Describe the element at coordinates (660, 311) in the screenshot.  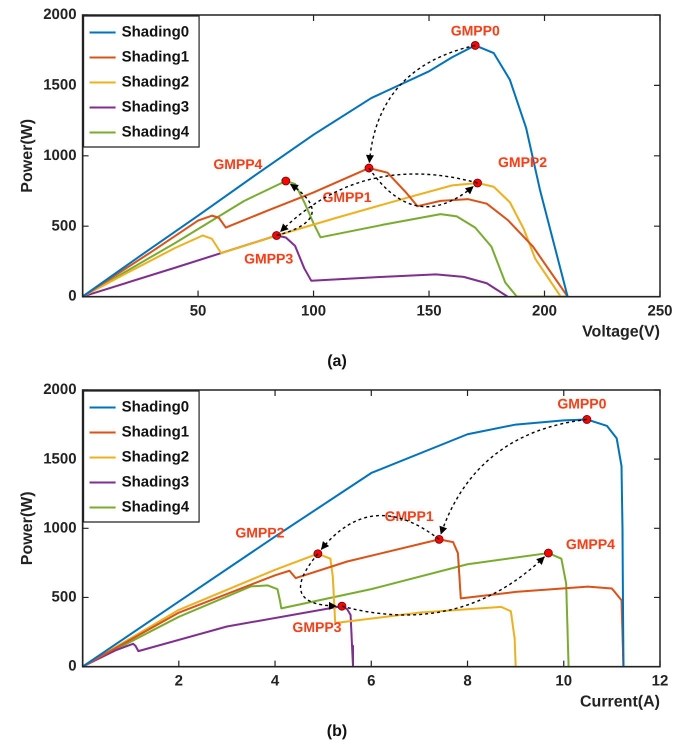
I see `x-tick-label: 250` at that location.